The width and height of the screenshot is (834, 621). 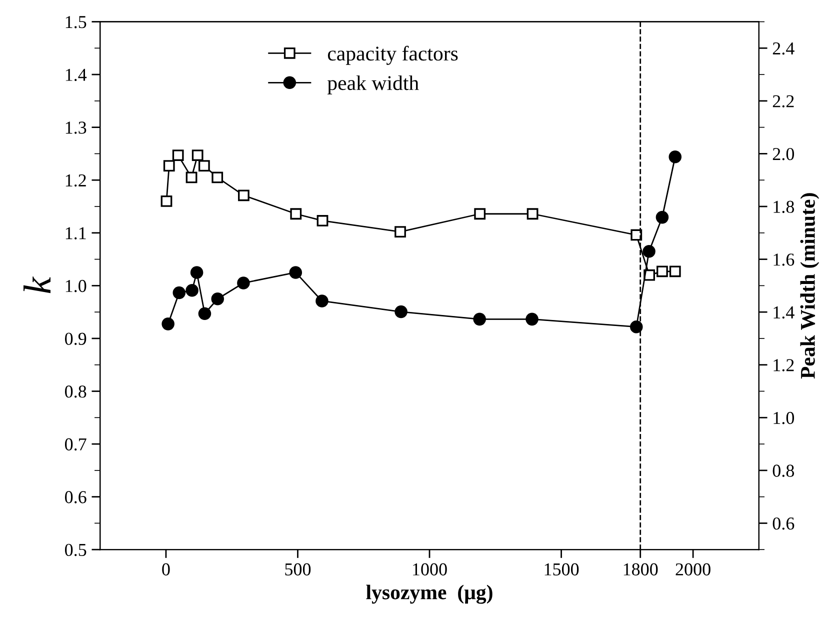 I want to click on y2-tick-label: 2.2, so click(x=783, y=101).